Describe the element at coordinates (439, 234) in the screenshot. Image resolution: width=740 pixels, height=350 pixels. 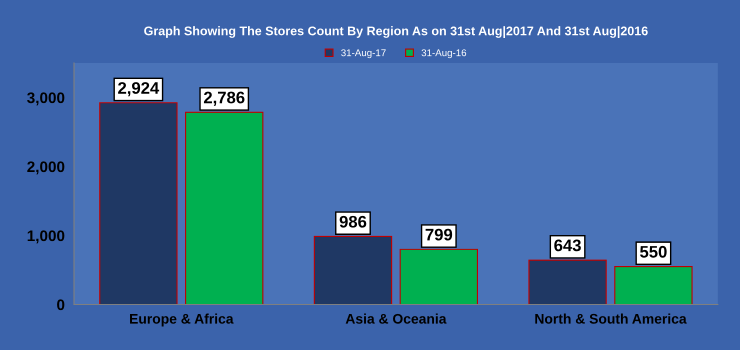
I see `data-label: 799` at that location.